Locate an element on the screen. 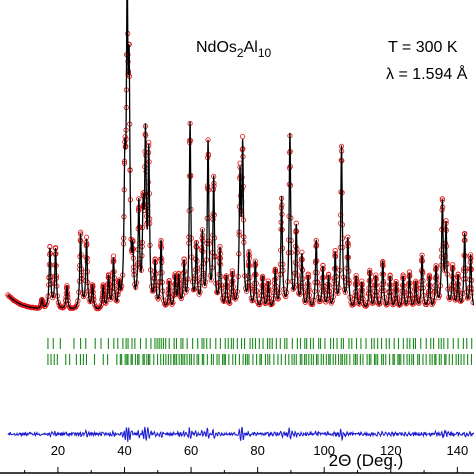  compound-part-1: NdOs is located at coordinates (216, 47).